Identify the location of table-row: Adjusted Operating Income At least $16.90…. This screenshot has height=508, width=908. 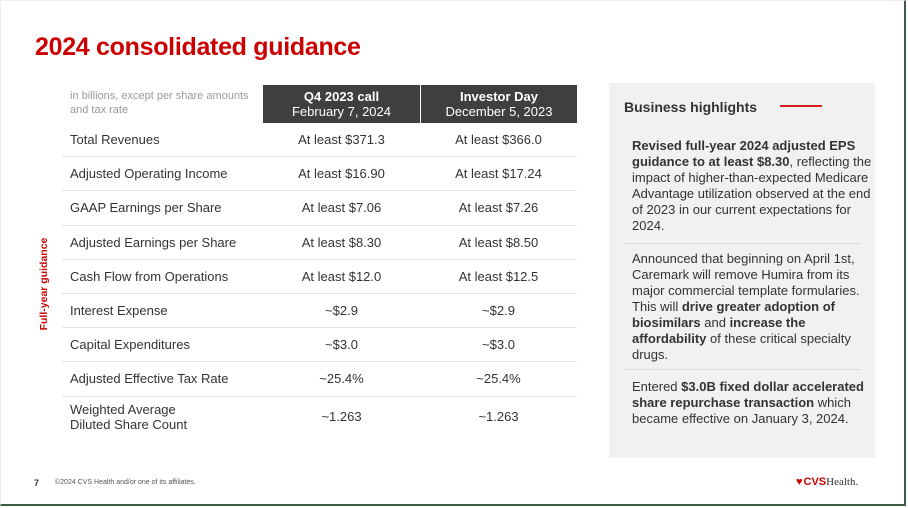
(319, 174).